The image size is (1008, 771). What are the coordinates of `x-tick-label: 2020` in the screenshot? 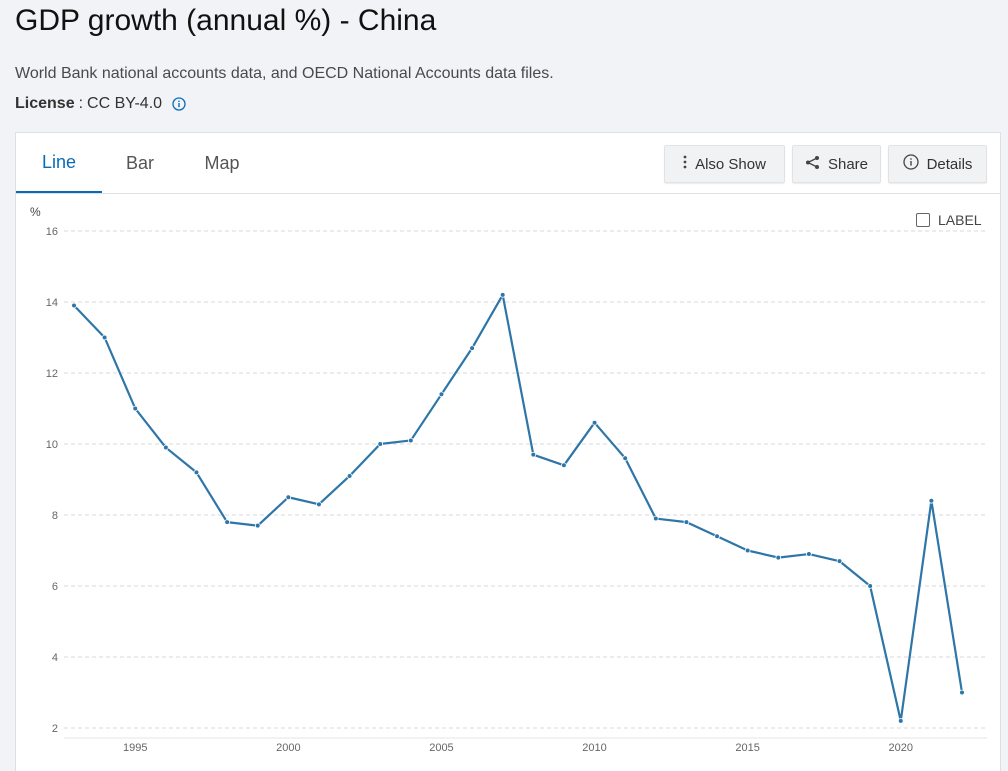 It's located at (901, 748).